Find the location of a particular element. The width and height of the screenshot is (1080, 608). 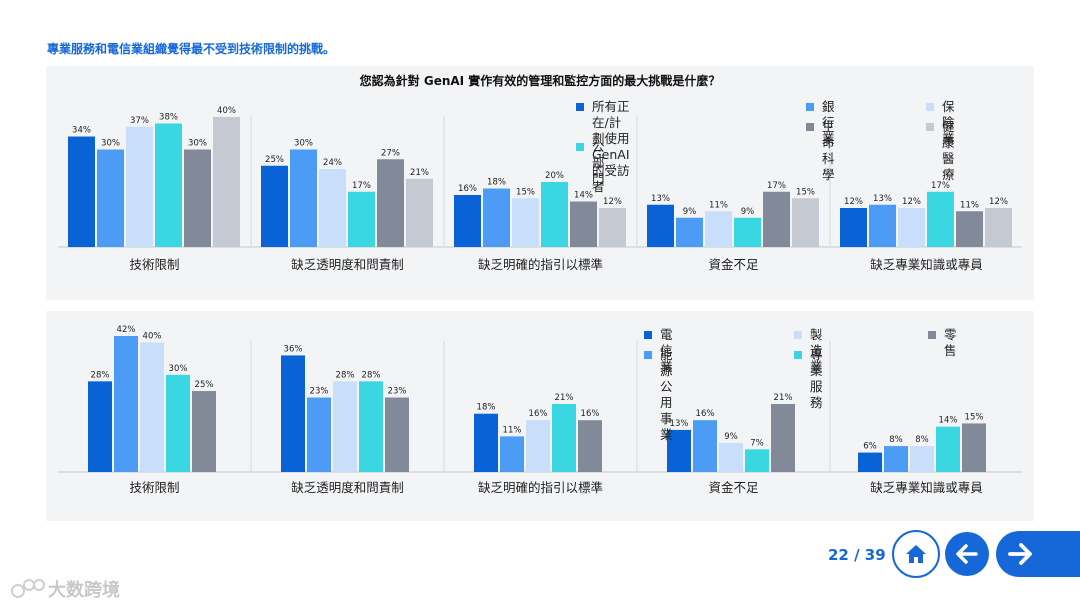

bar-group: 16% 18% 15% 20% 14% 12% is located at coordinates (540, 209).